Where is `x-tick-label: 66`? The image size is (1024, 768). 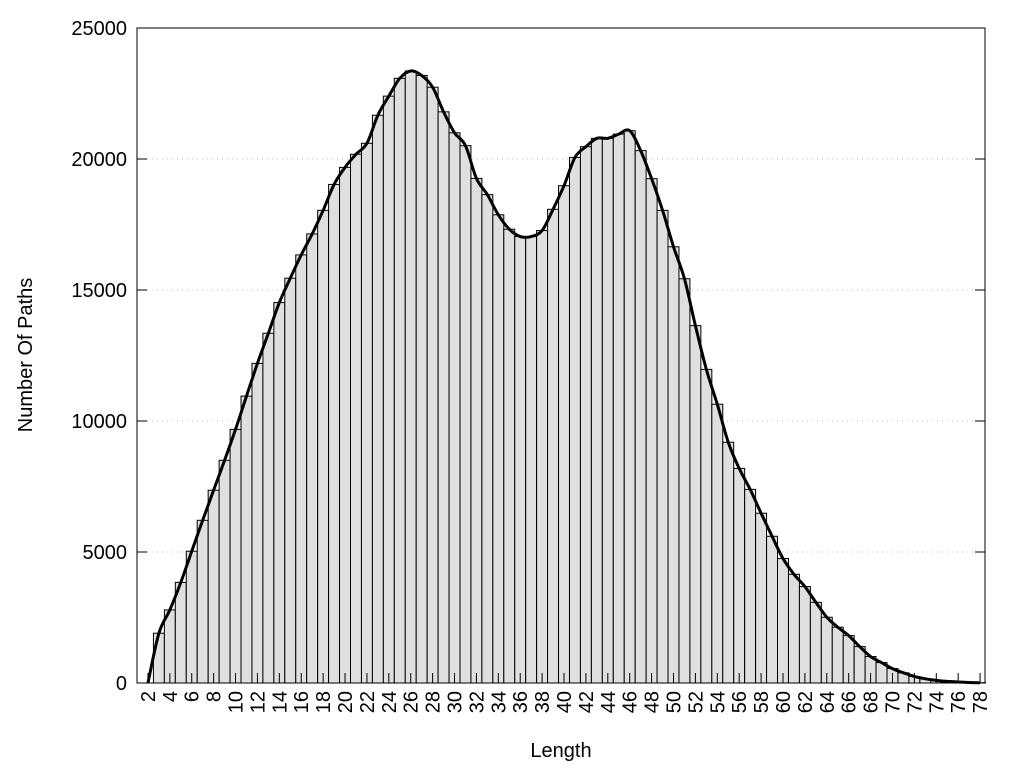
x-tick-label: 66 is located at coordinates (850, 702).